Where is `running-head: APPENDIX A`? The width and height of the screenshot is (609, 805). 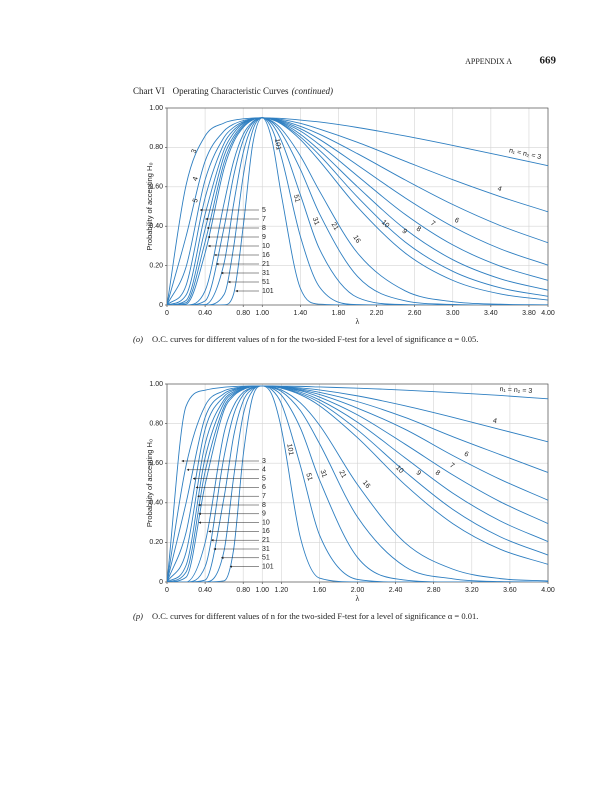 running-head: APPENDIX A is located at coordinates (488, 61).